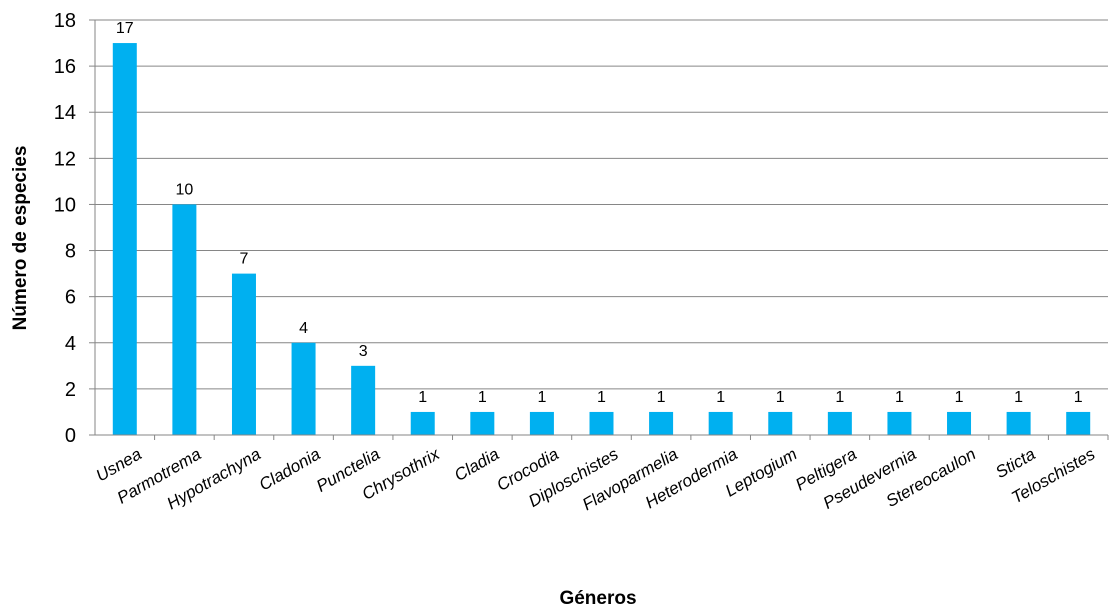 This screenshot has height=611, width=1115. What do you see at coordinates (70, 390) in the screenshot?
I see `y-tick-label: 2` at bounding box center [70, 390].